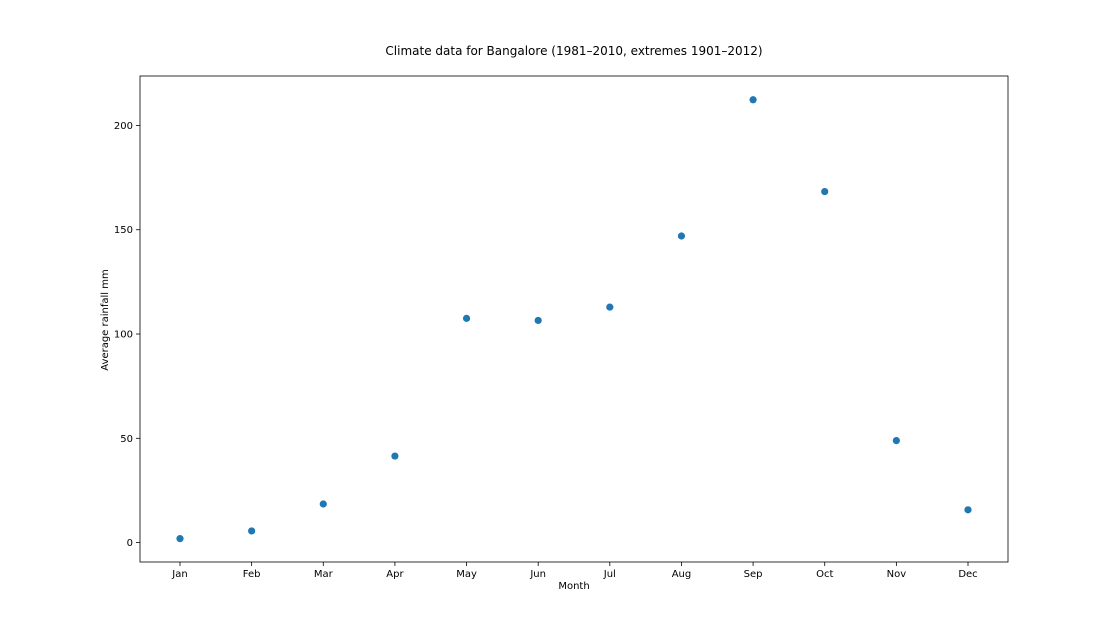  I want to click on data-point-aug, so click(681, 236).